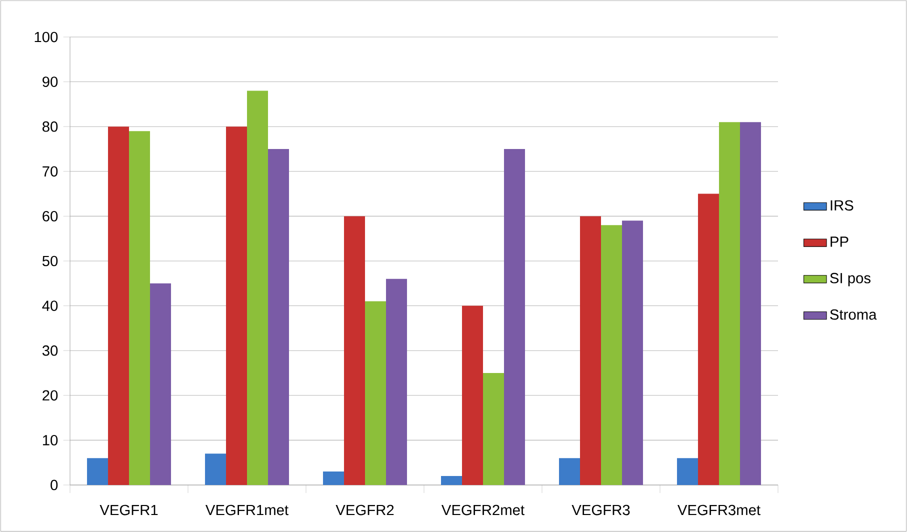  Describe the element at coordinates (853, 314) in the screenshot. I see `legend-label: Stroma` at that location.